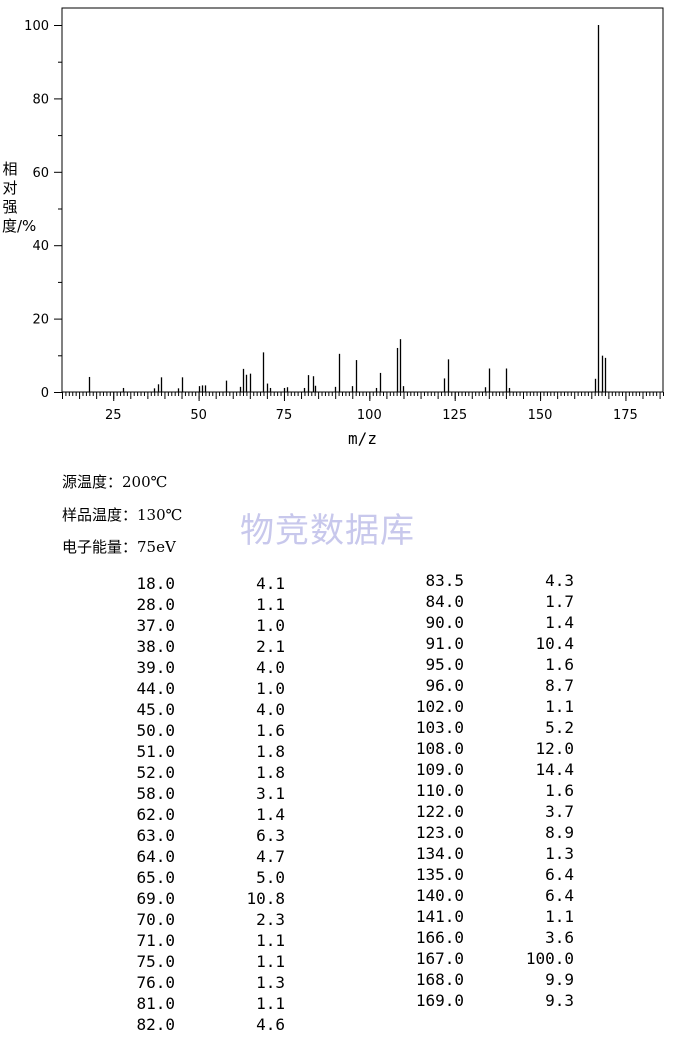 The width and height of the screenshot is (680, 1049). I want to click on mz-value: 110.0, so click(439, 790).